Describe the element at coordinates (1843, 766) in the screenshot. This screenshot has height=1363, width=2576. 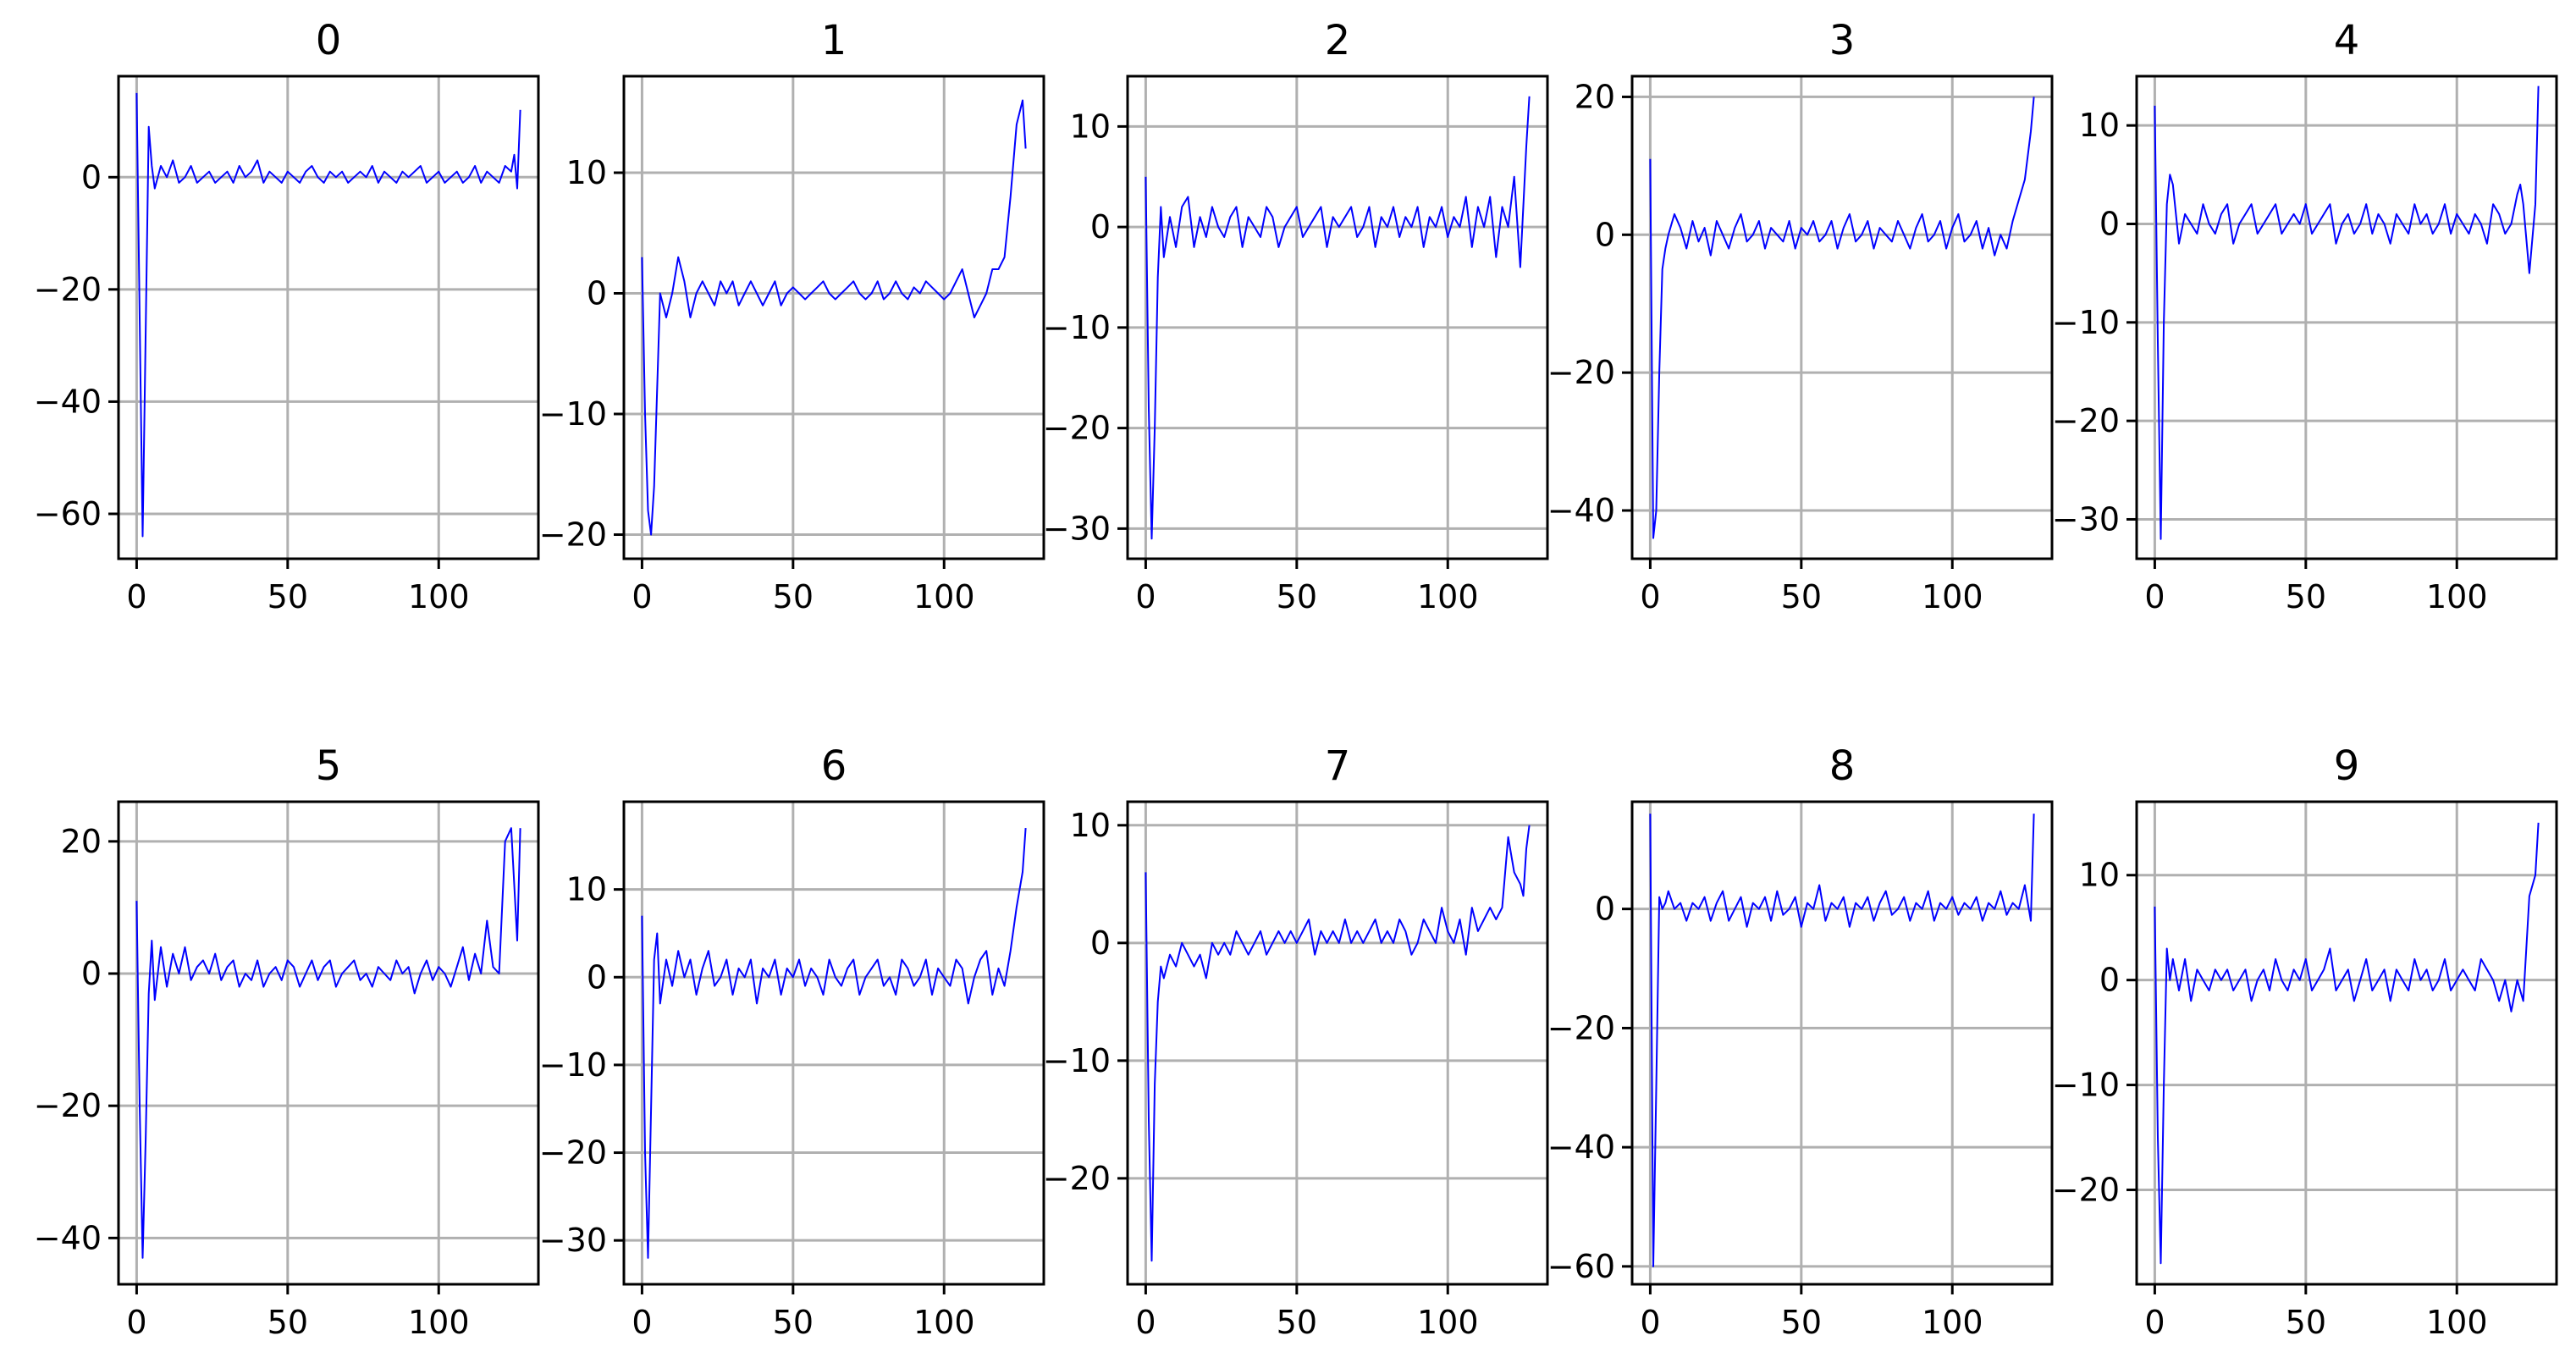
I see `subplot-title: 8` at that location.